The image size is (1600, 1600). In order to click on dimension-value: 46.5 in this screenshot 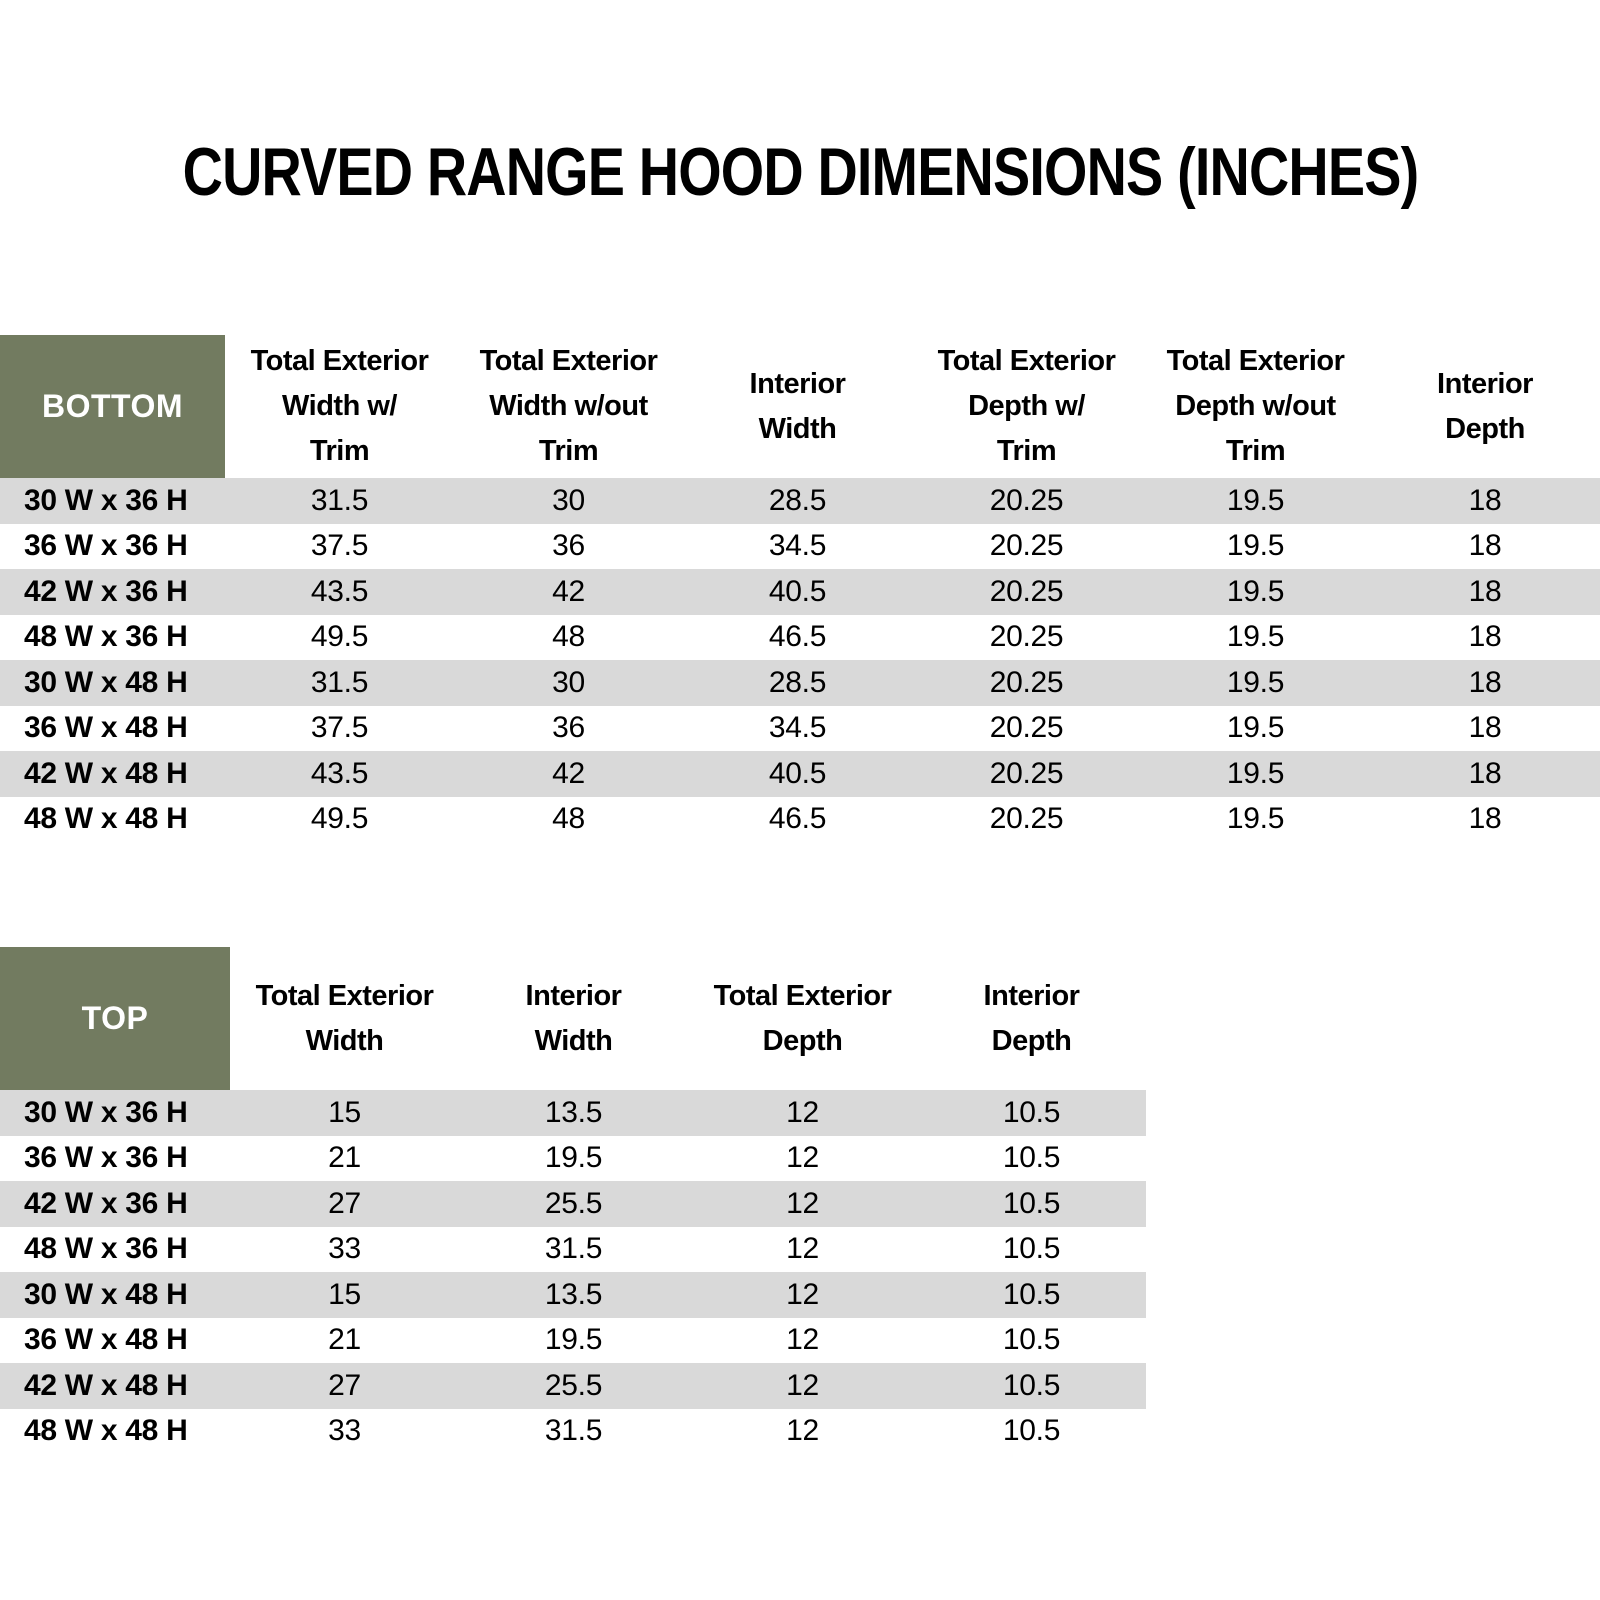, I will do `click(797, 819)`.